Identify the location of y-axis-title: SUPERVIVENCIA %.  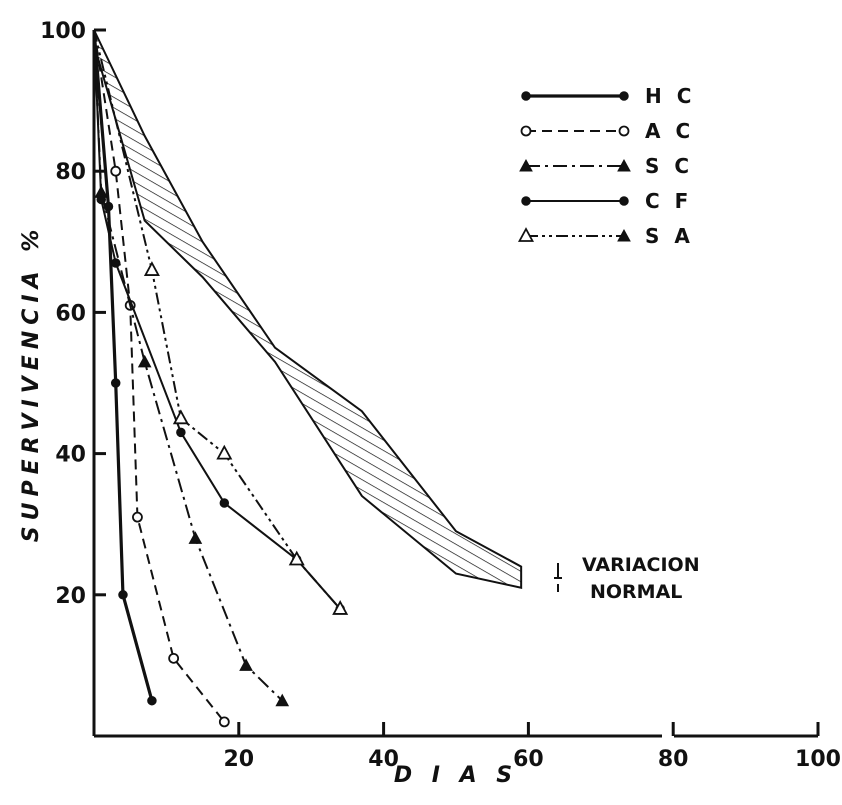
(31, 383).